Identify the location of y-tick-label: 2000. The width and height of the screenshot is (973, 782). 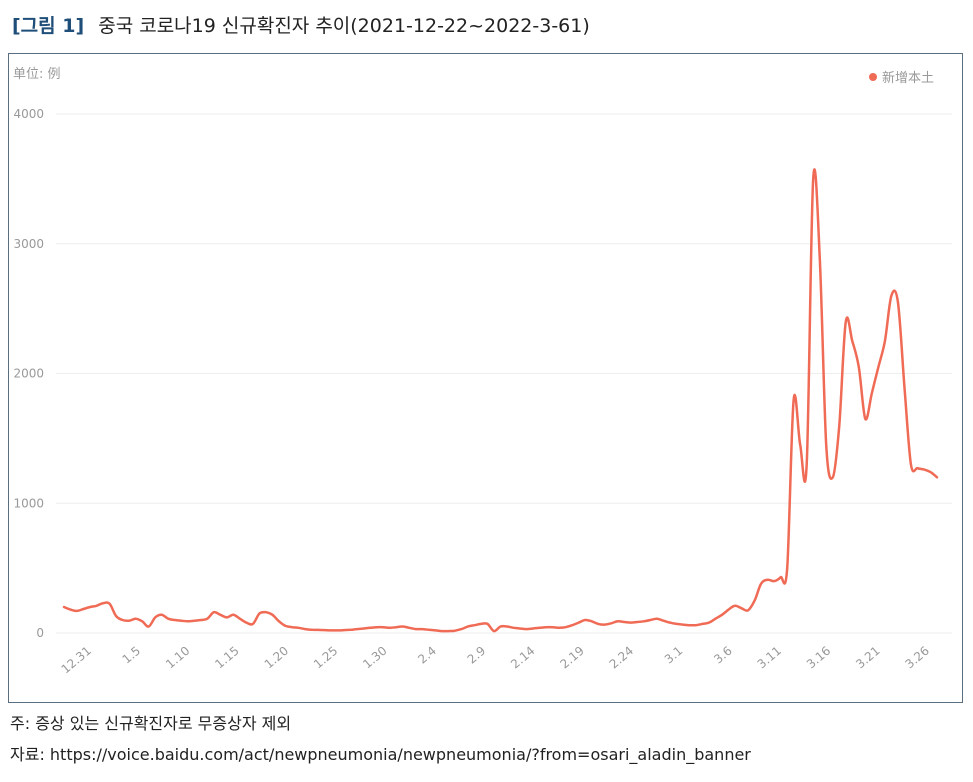
(28, 374).